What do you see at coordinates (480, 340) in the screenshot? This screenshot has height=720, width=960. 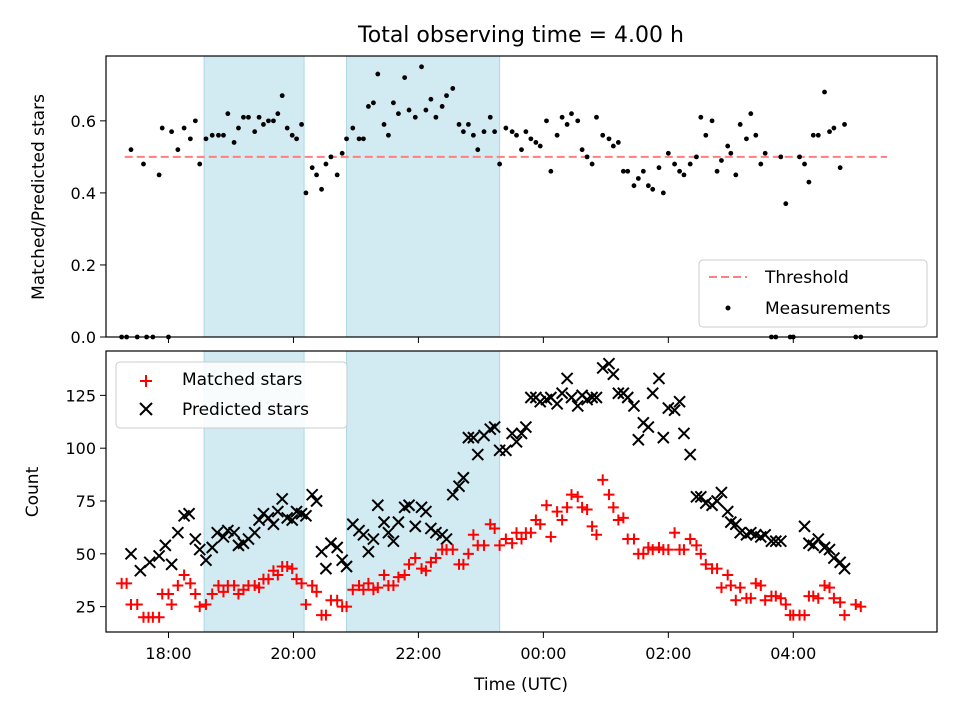 I see `top-x-ticks` at bounding box center [480, 340].